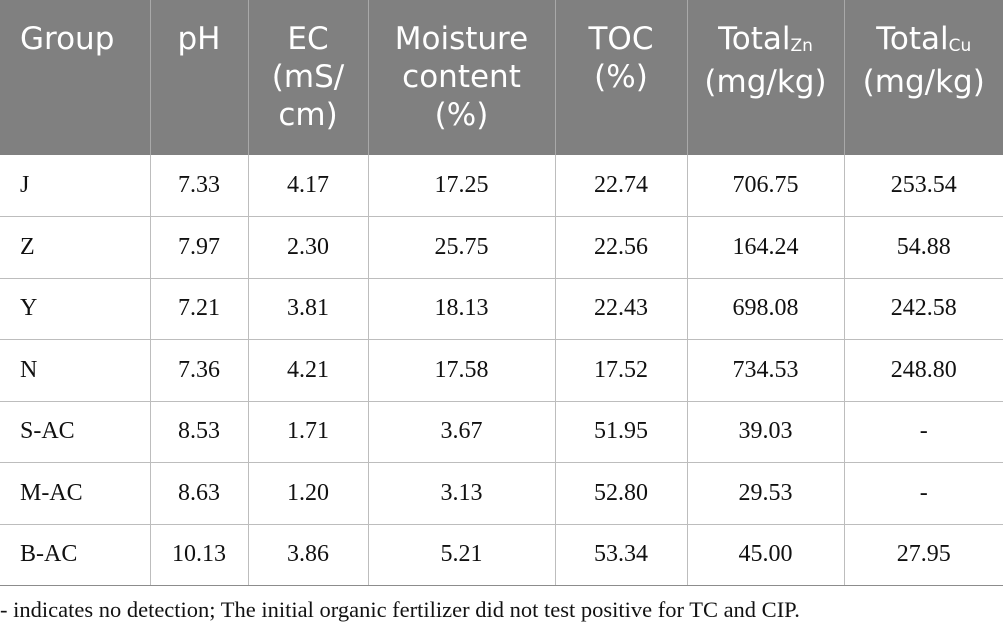 The height and width of the screenshot is (638, 1003). I want to click on header-ph: pH, so click(198, 77).